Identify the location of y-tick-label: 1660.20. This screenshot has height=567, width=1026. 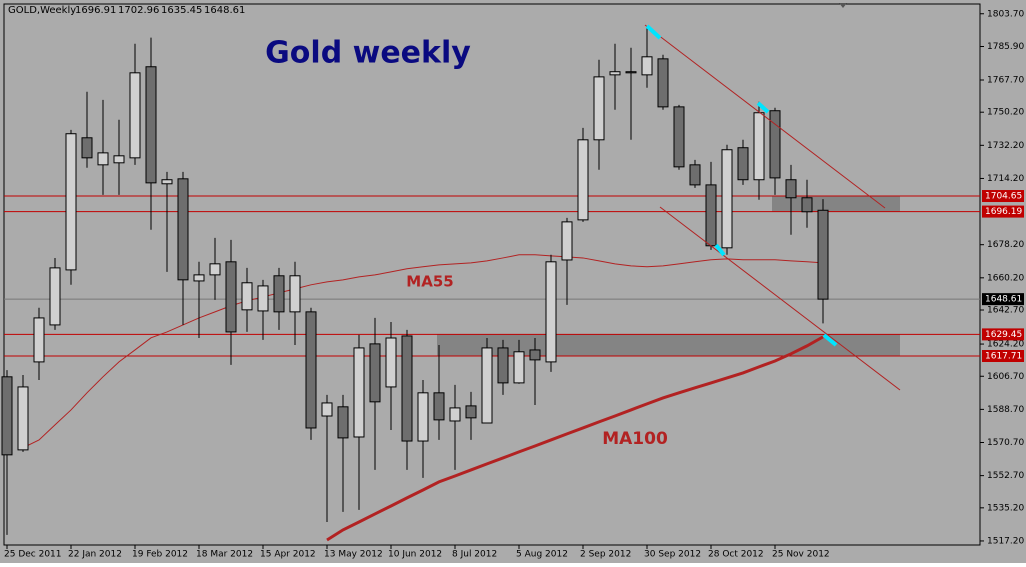
(1005, 278).